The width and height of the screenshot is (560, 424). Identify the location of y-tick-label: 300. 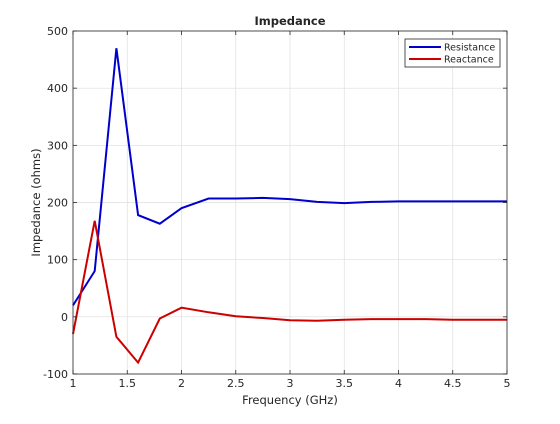
(57, 145).